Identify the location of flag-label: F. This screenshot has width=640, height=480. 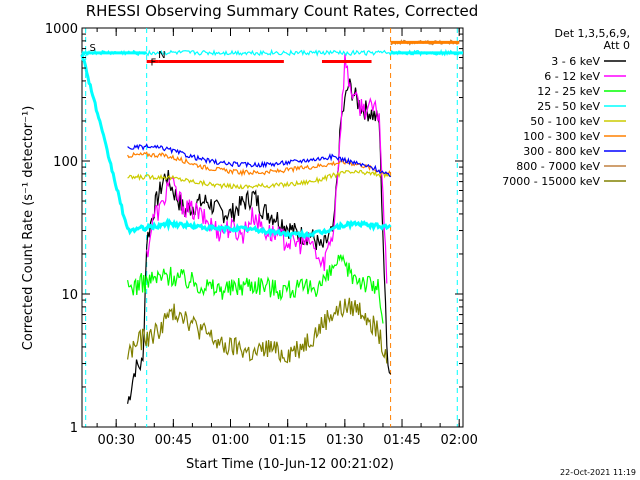
(153, 62).